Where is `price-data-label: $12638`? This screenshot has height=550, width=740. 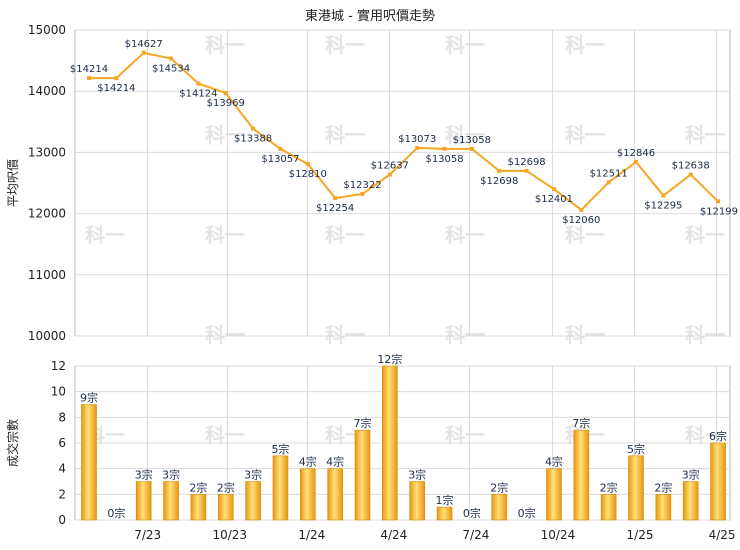 price-data-label: $12638 is located at coordinates (691, 166).